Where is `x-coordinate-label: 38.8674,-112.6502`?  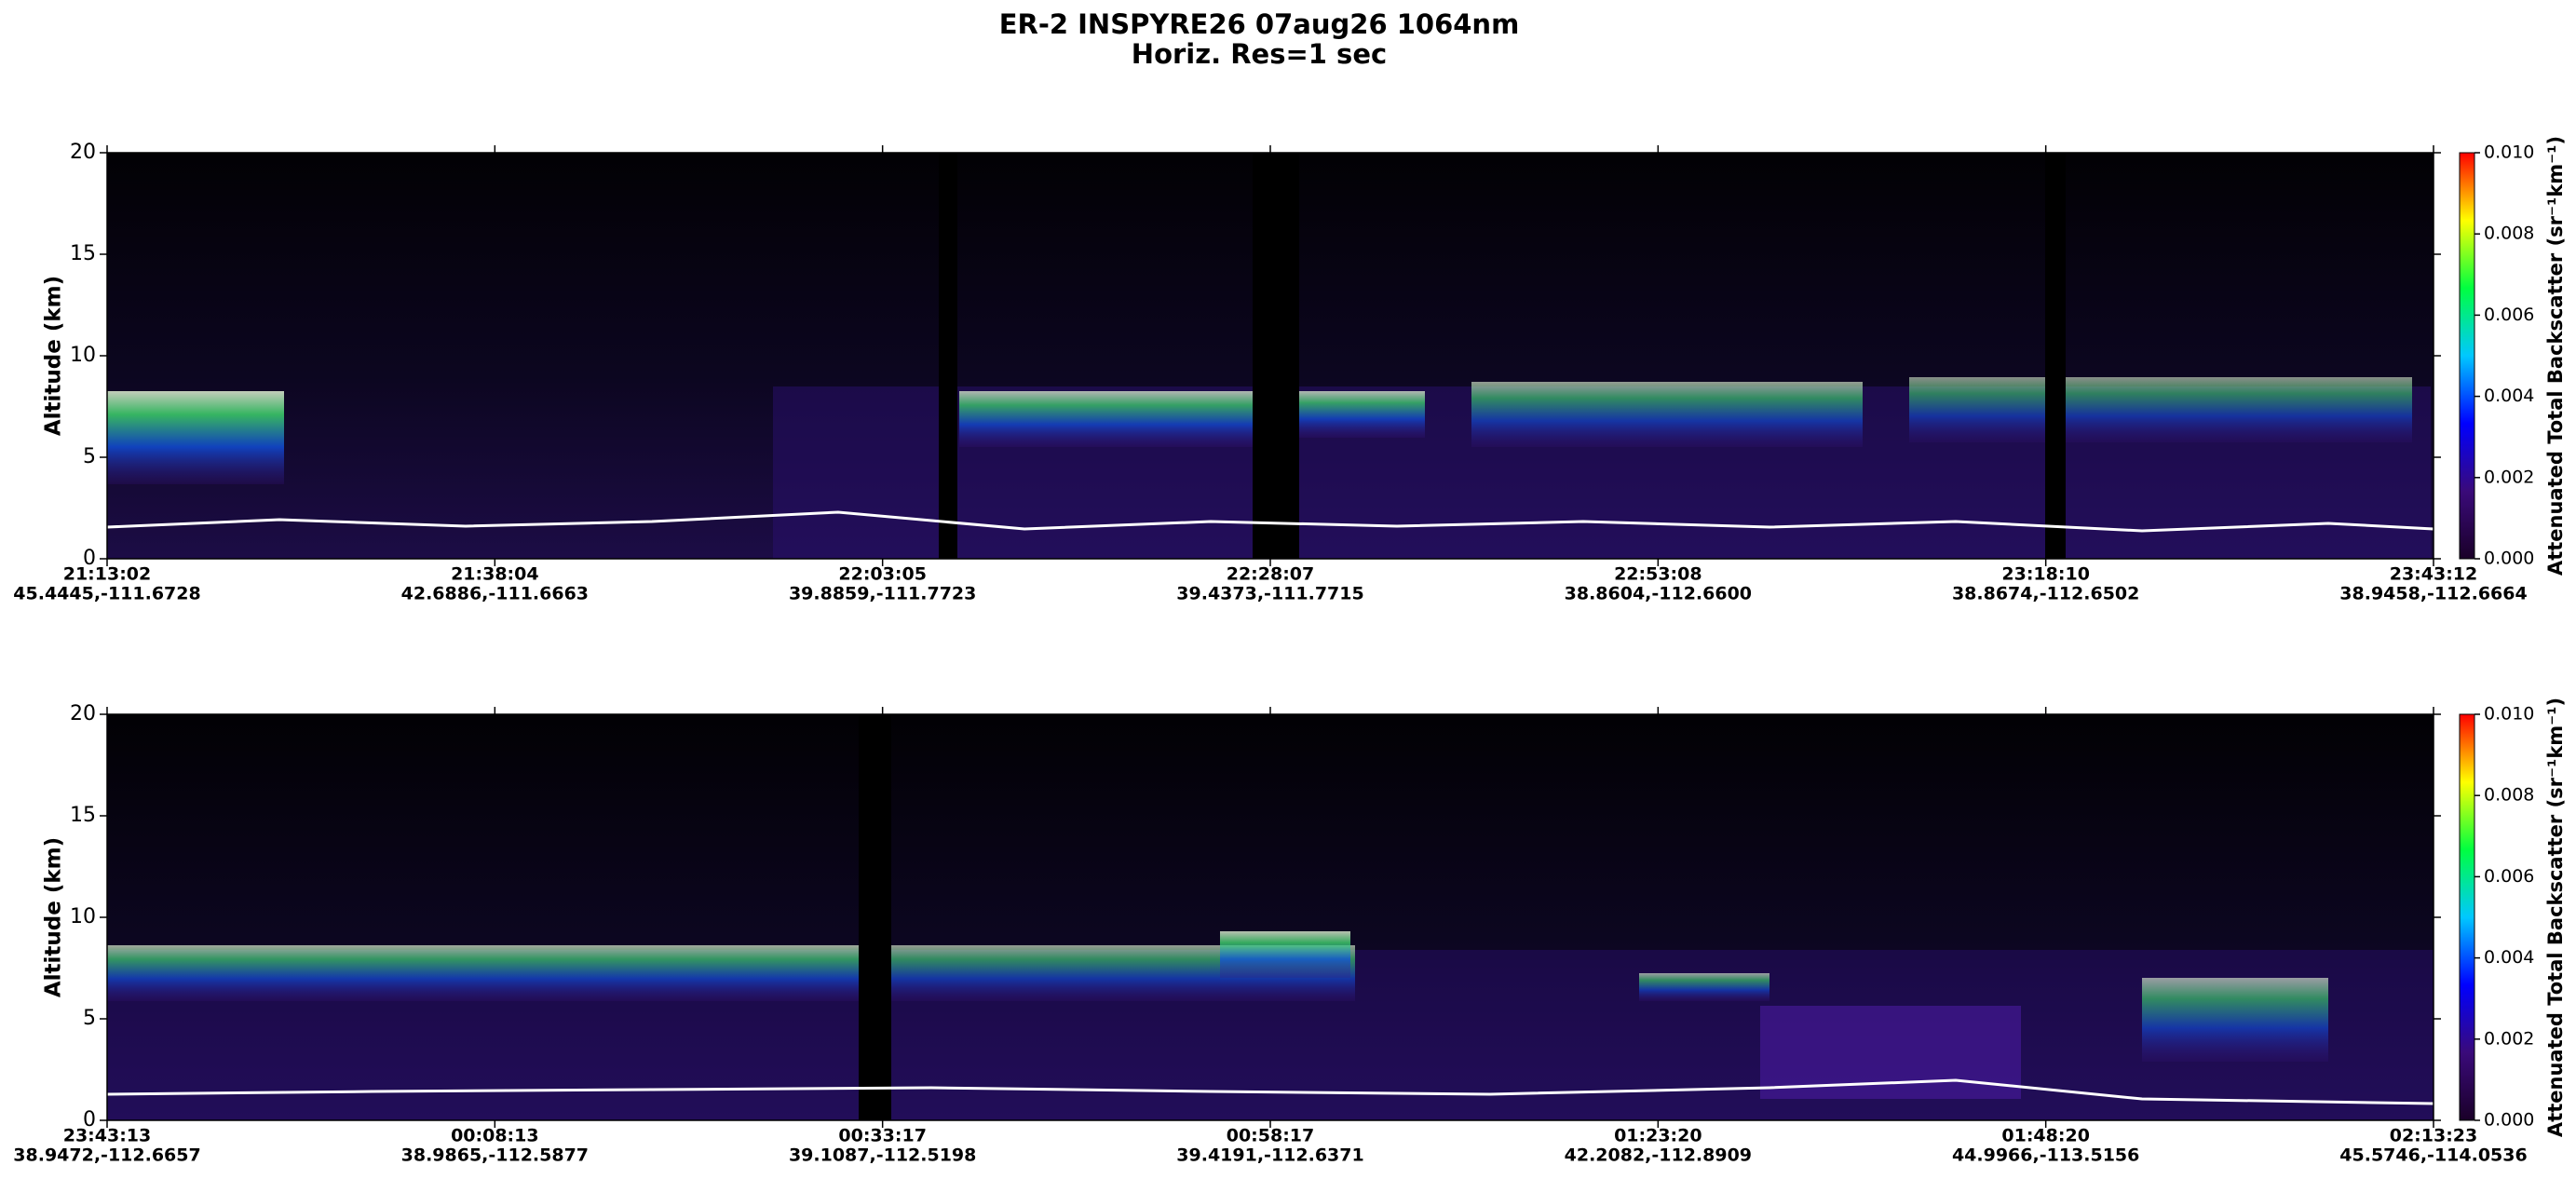 x-coordinate-label: 38.8674,-112.6502 is located at coordinates (2045, 594).